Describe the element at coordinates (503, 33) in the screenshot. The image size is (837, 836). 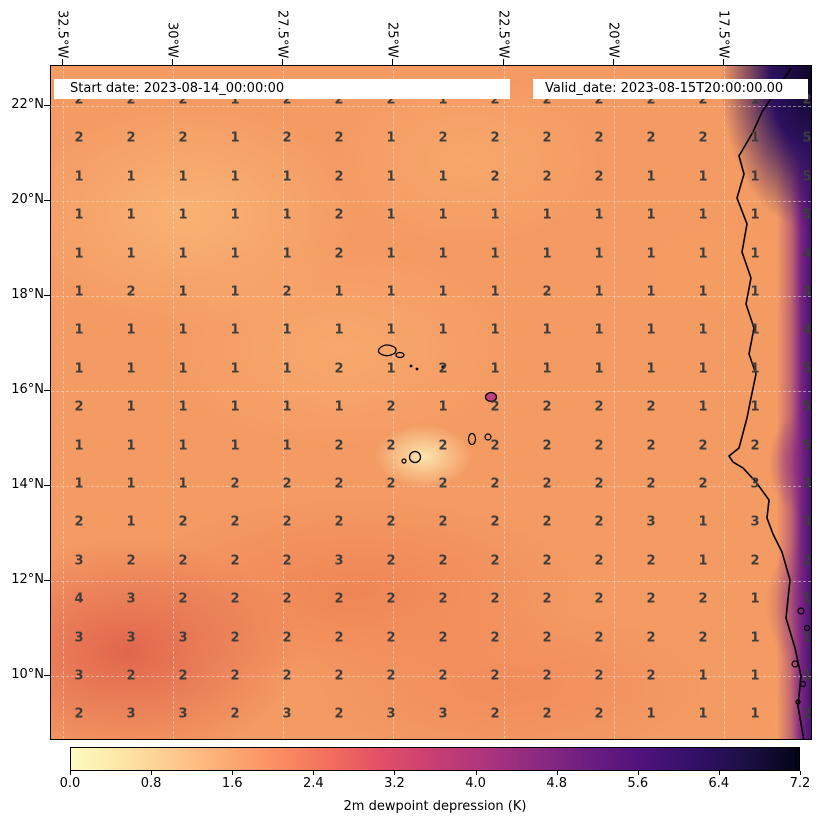
I see `x-tick-label: 22.5°W` at that location.